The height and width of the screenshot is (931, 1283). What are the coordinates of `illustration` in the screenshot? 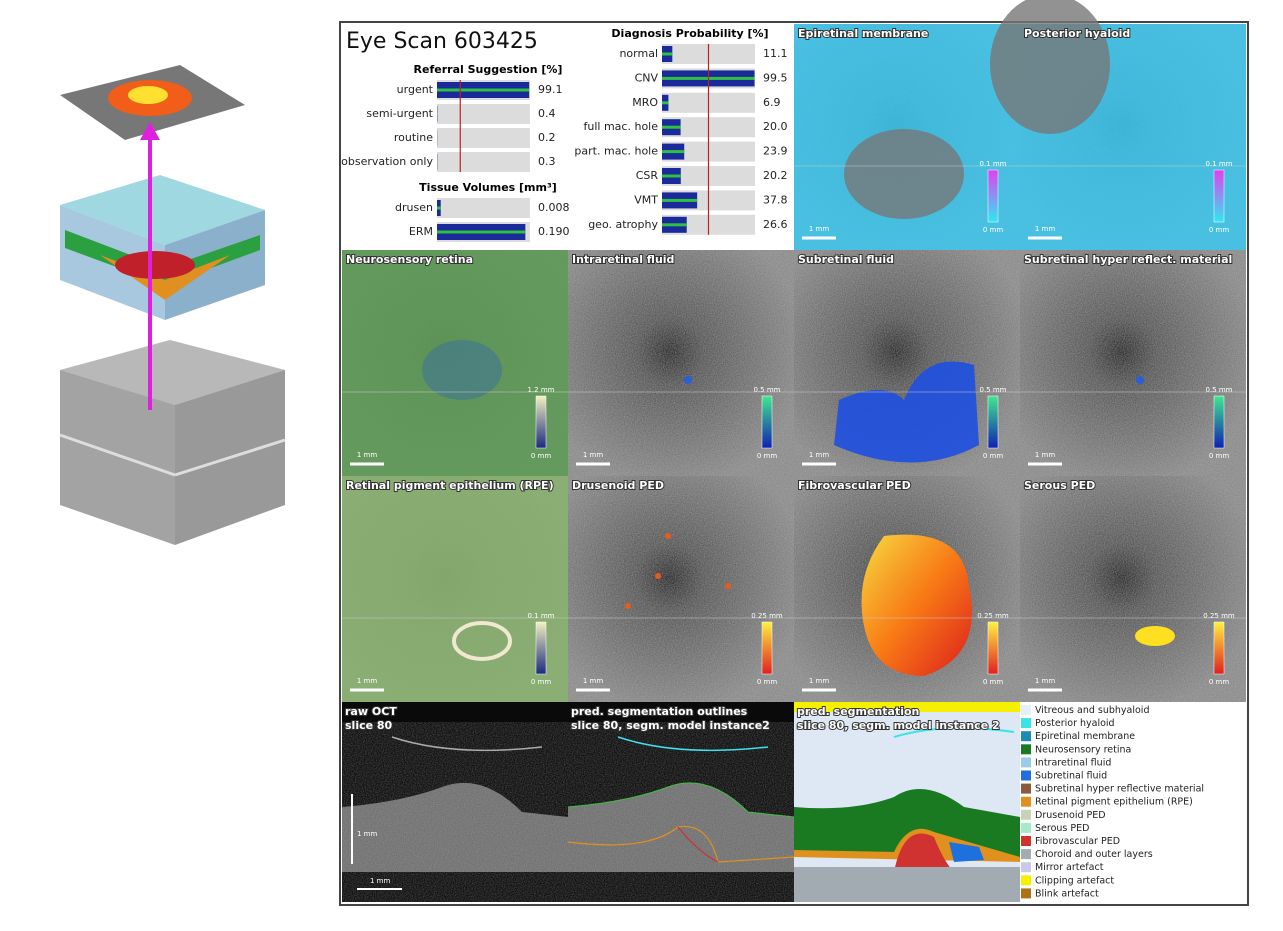 It's located at (172, 305).